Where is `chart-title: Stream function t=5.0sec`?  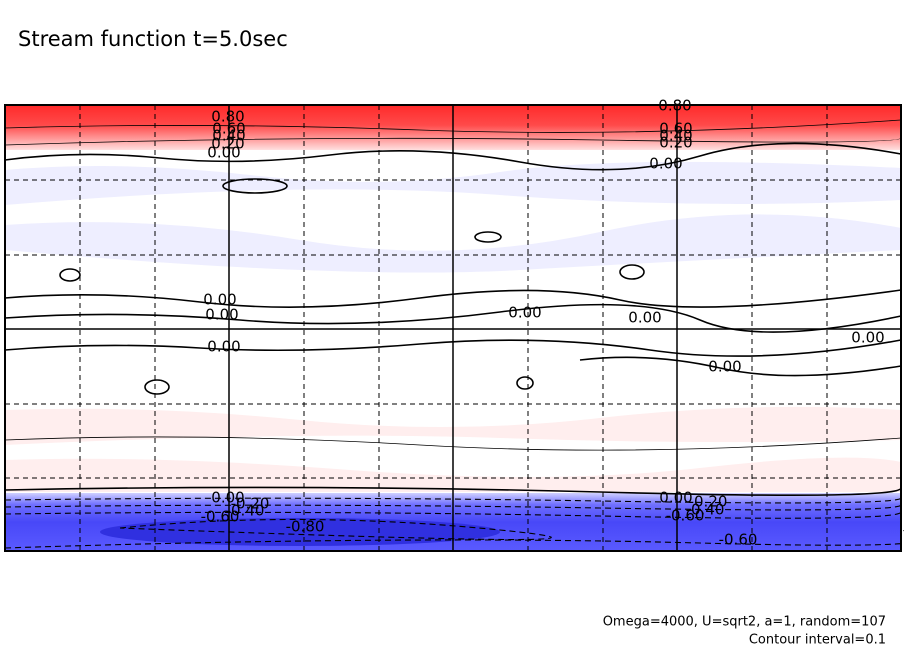
chart-title: Stream function t=5.0sec is located at coordinates (153, 39).